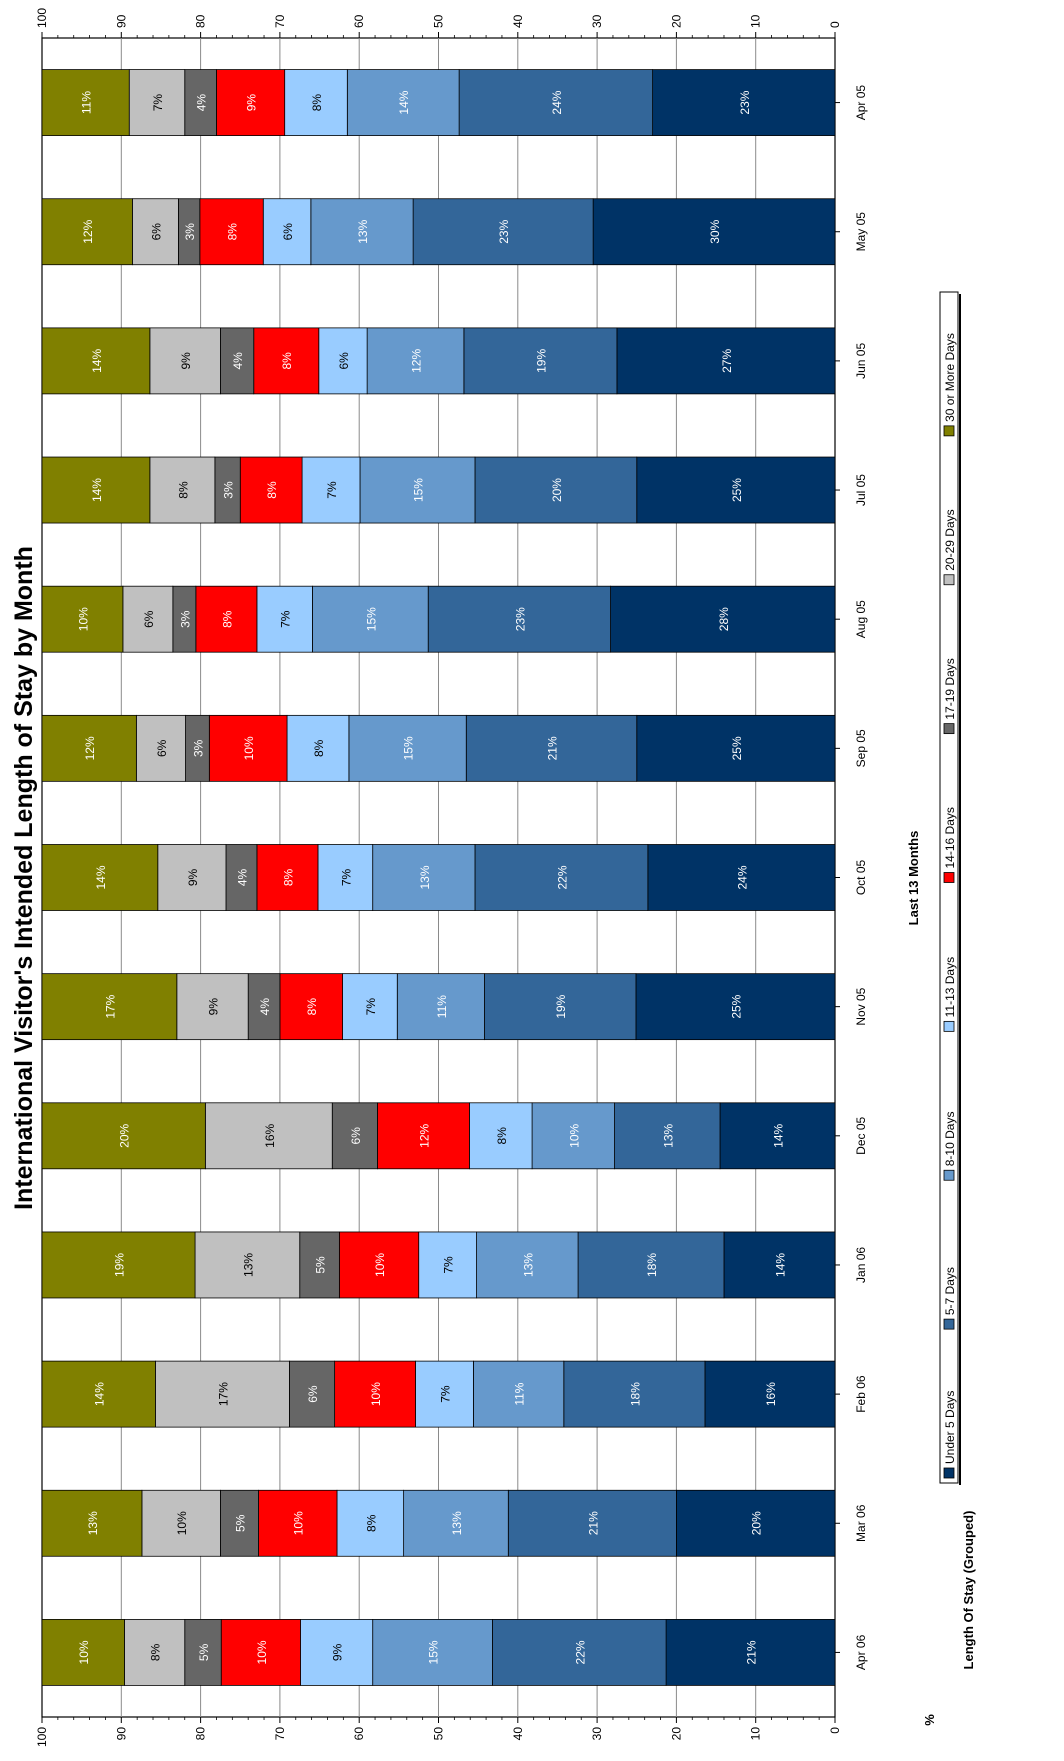 The image size is (1064, 1761). Describe the element at coordinates (771, 1394) in the screenshot. I see `data-label: 16%` at that location.